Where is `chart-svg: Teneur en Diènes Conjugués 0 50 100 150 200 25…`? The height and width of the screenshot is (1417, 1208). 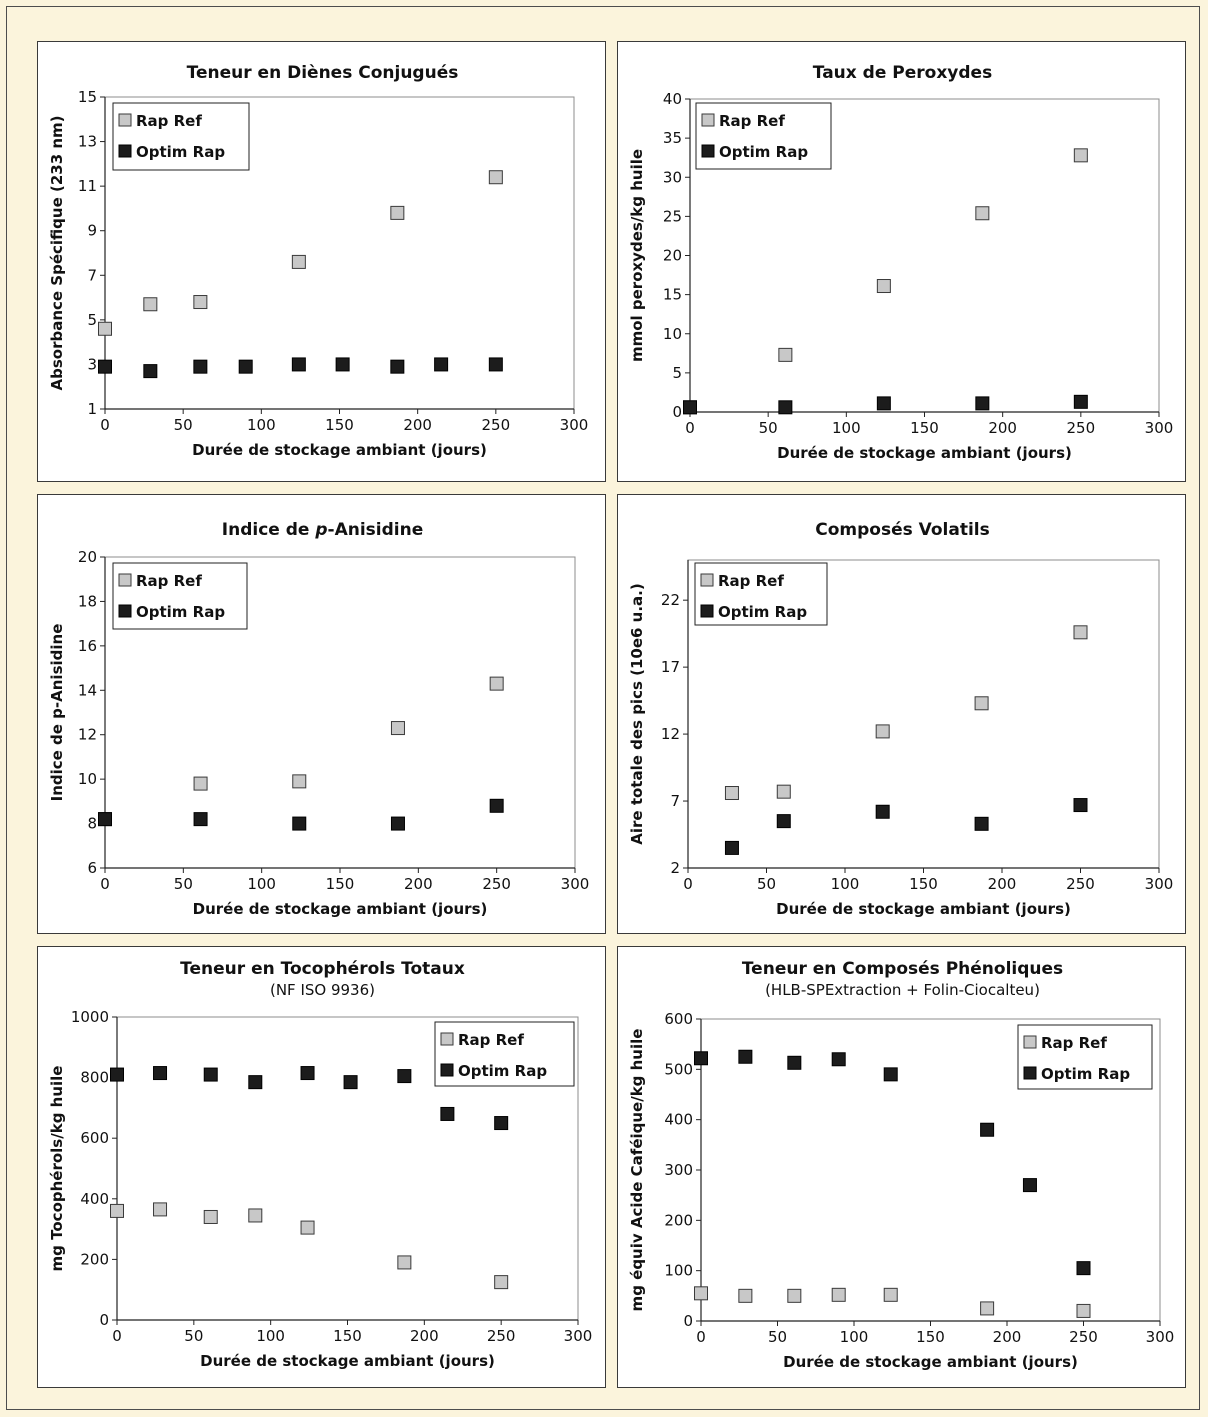
chart-svg: Teneur en Diènes Conjugués 0 50 100 150 200 25… is located at coordinates (318, 261).